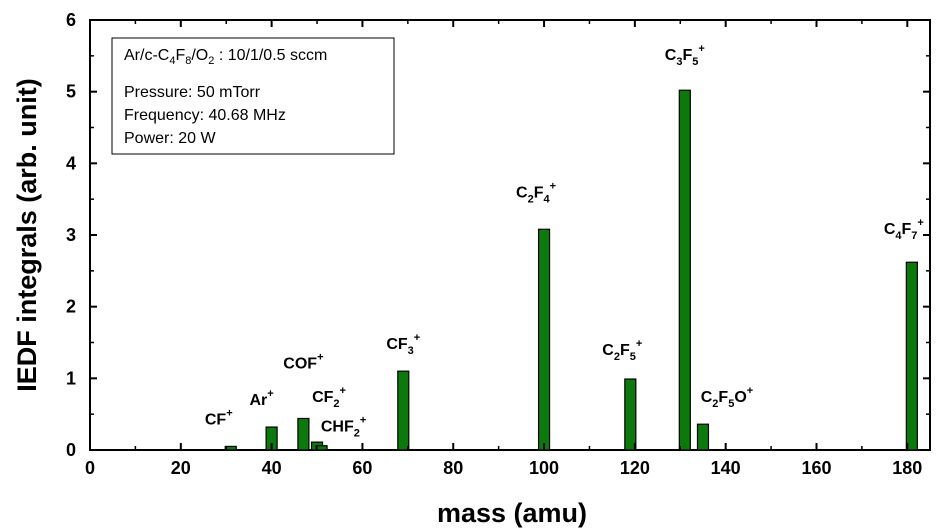  What do you see at coordinates (71, 20) in the screenshot?
I see `y-tick-label: 6` at bounding box center [71, 20].